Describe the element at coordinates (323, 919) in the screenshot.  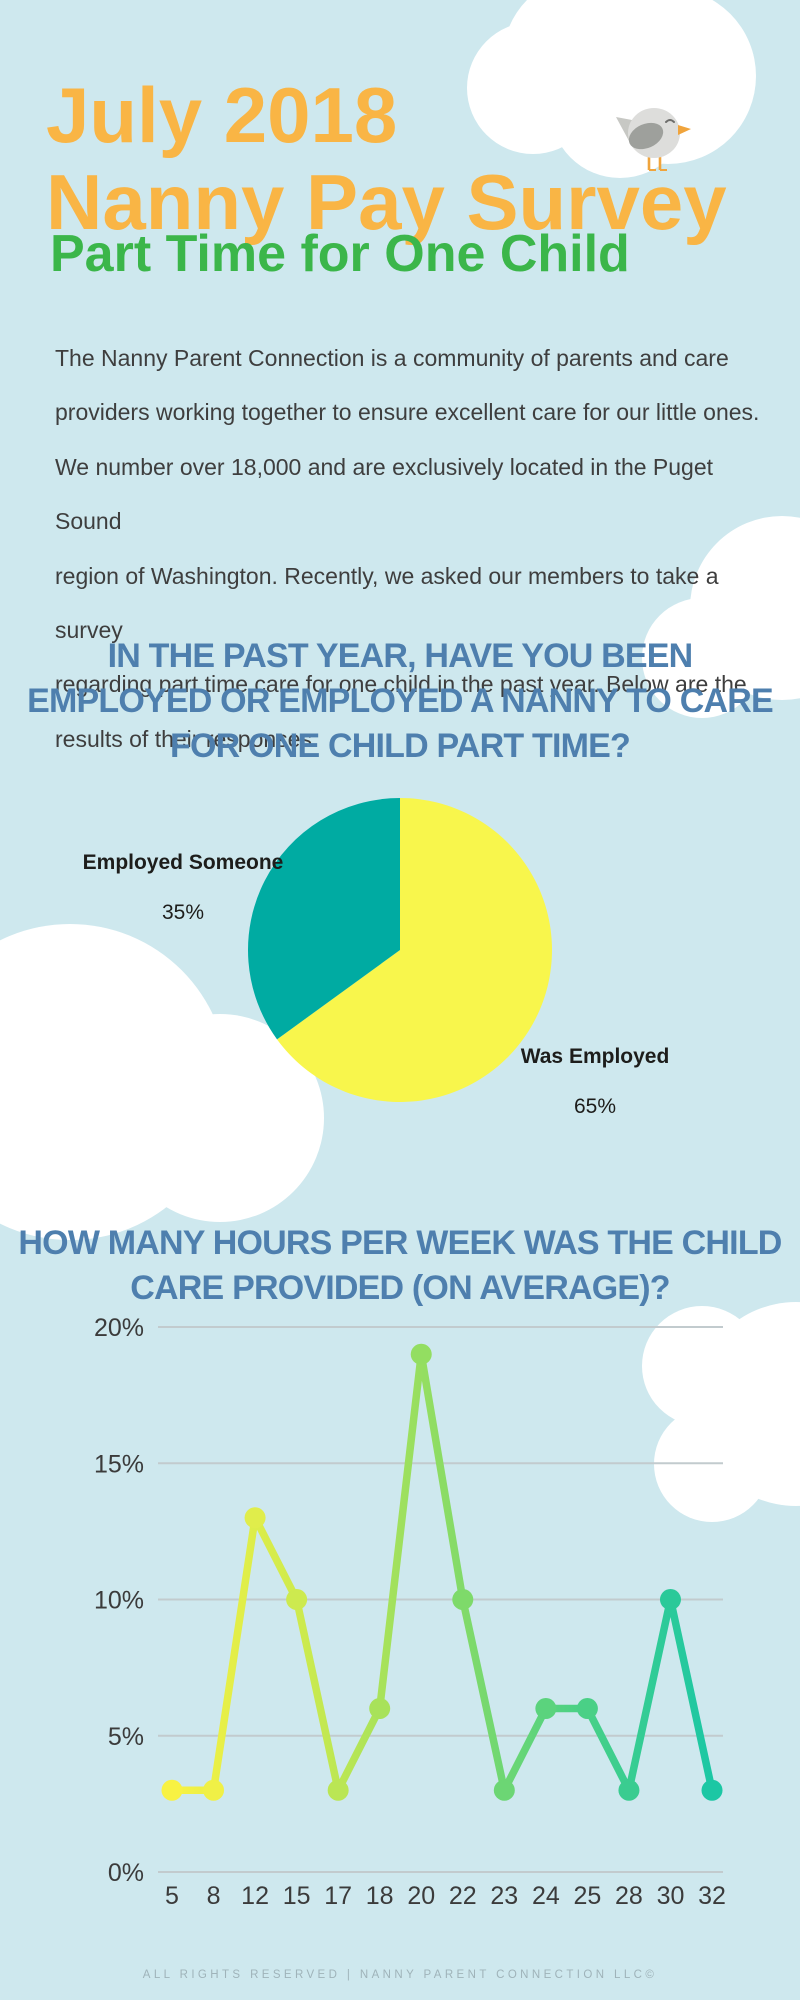
I see `pie-slice-employed-someone` at that location.